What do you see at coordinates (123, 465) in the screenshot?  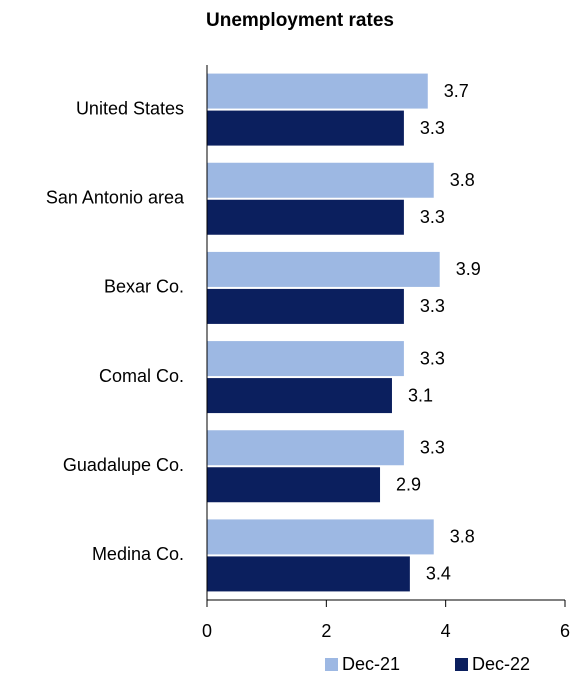 I see `y-tick-label: Guadalupe Co.` at bounding box center [123, 465].